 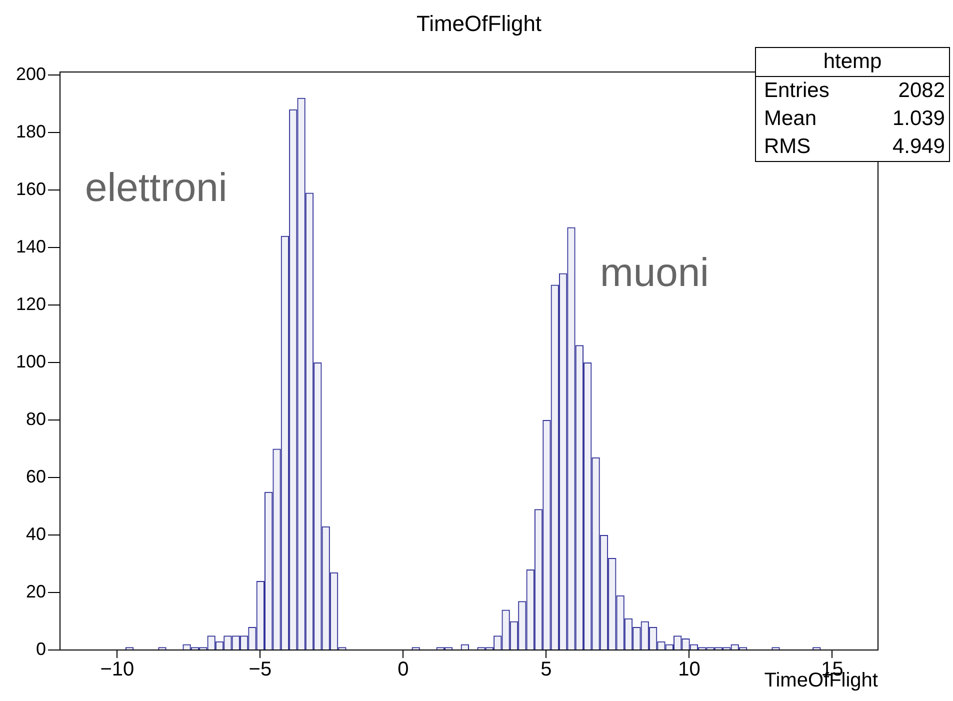 I want to click on x-tick-label: 5, so click(x=546, y=669).